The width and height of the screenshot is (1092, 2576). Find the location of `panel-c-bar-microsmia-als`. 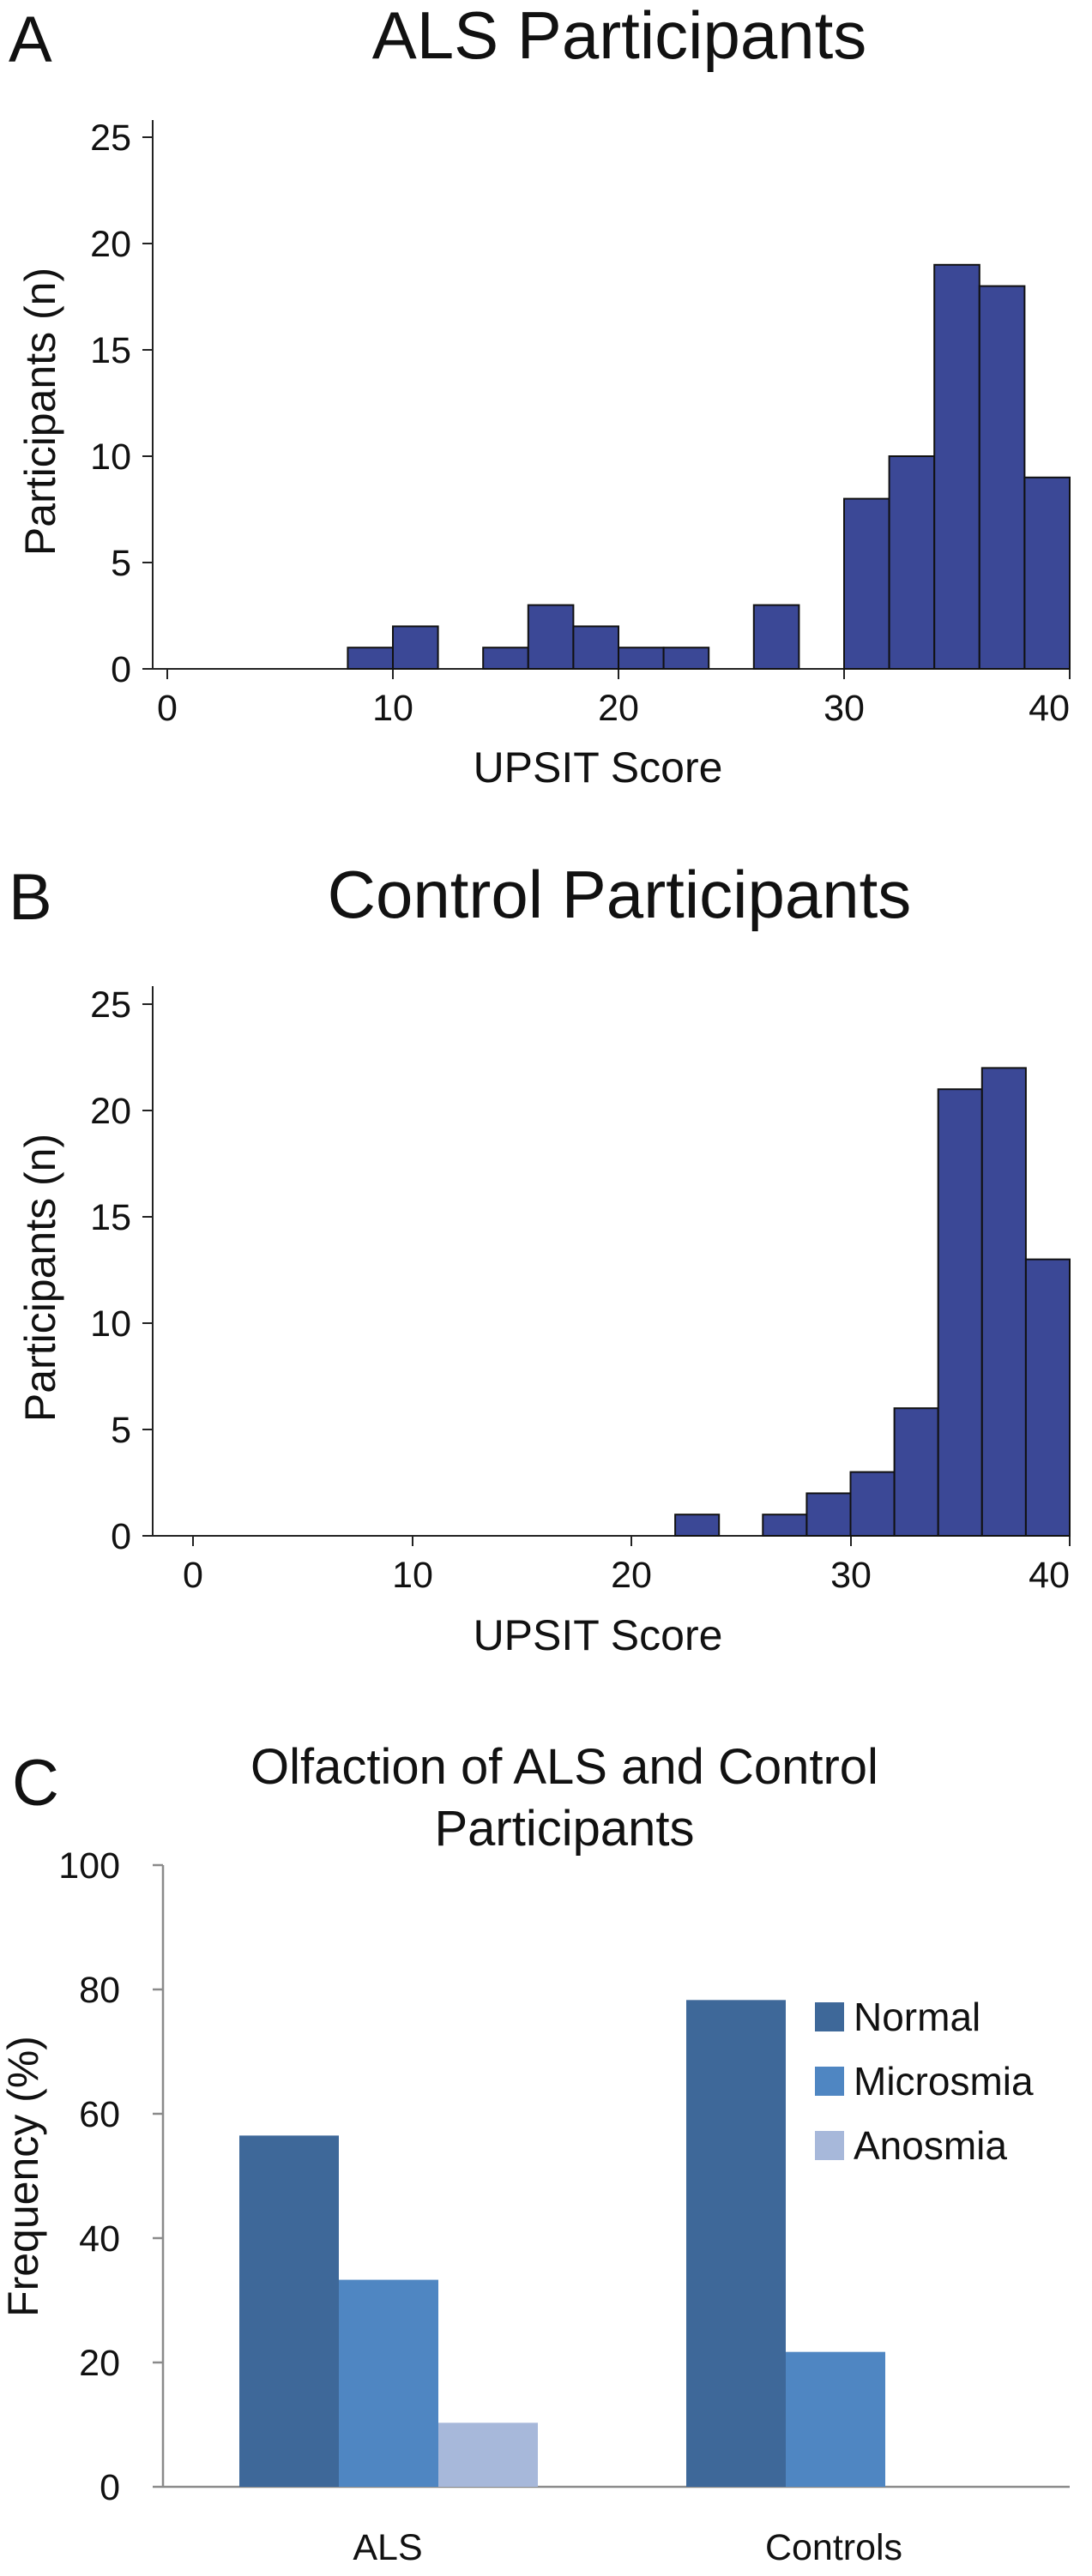

panel-c-bar-microsmia-als is located at coordinates (388, 2383).